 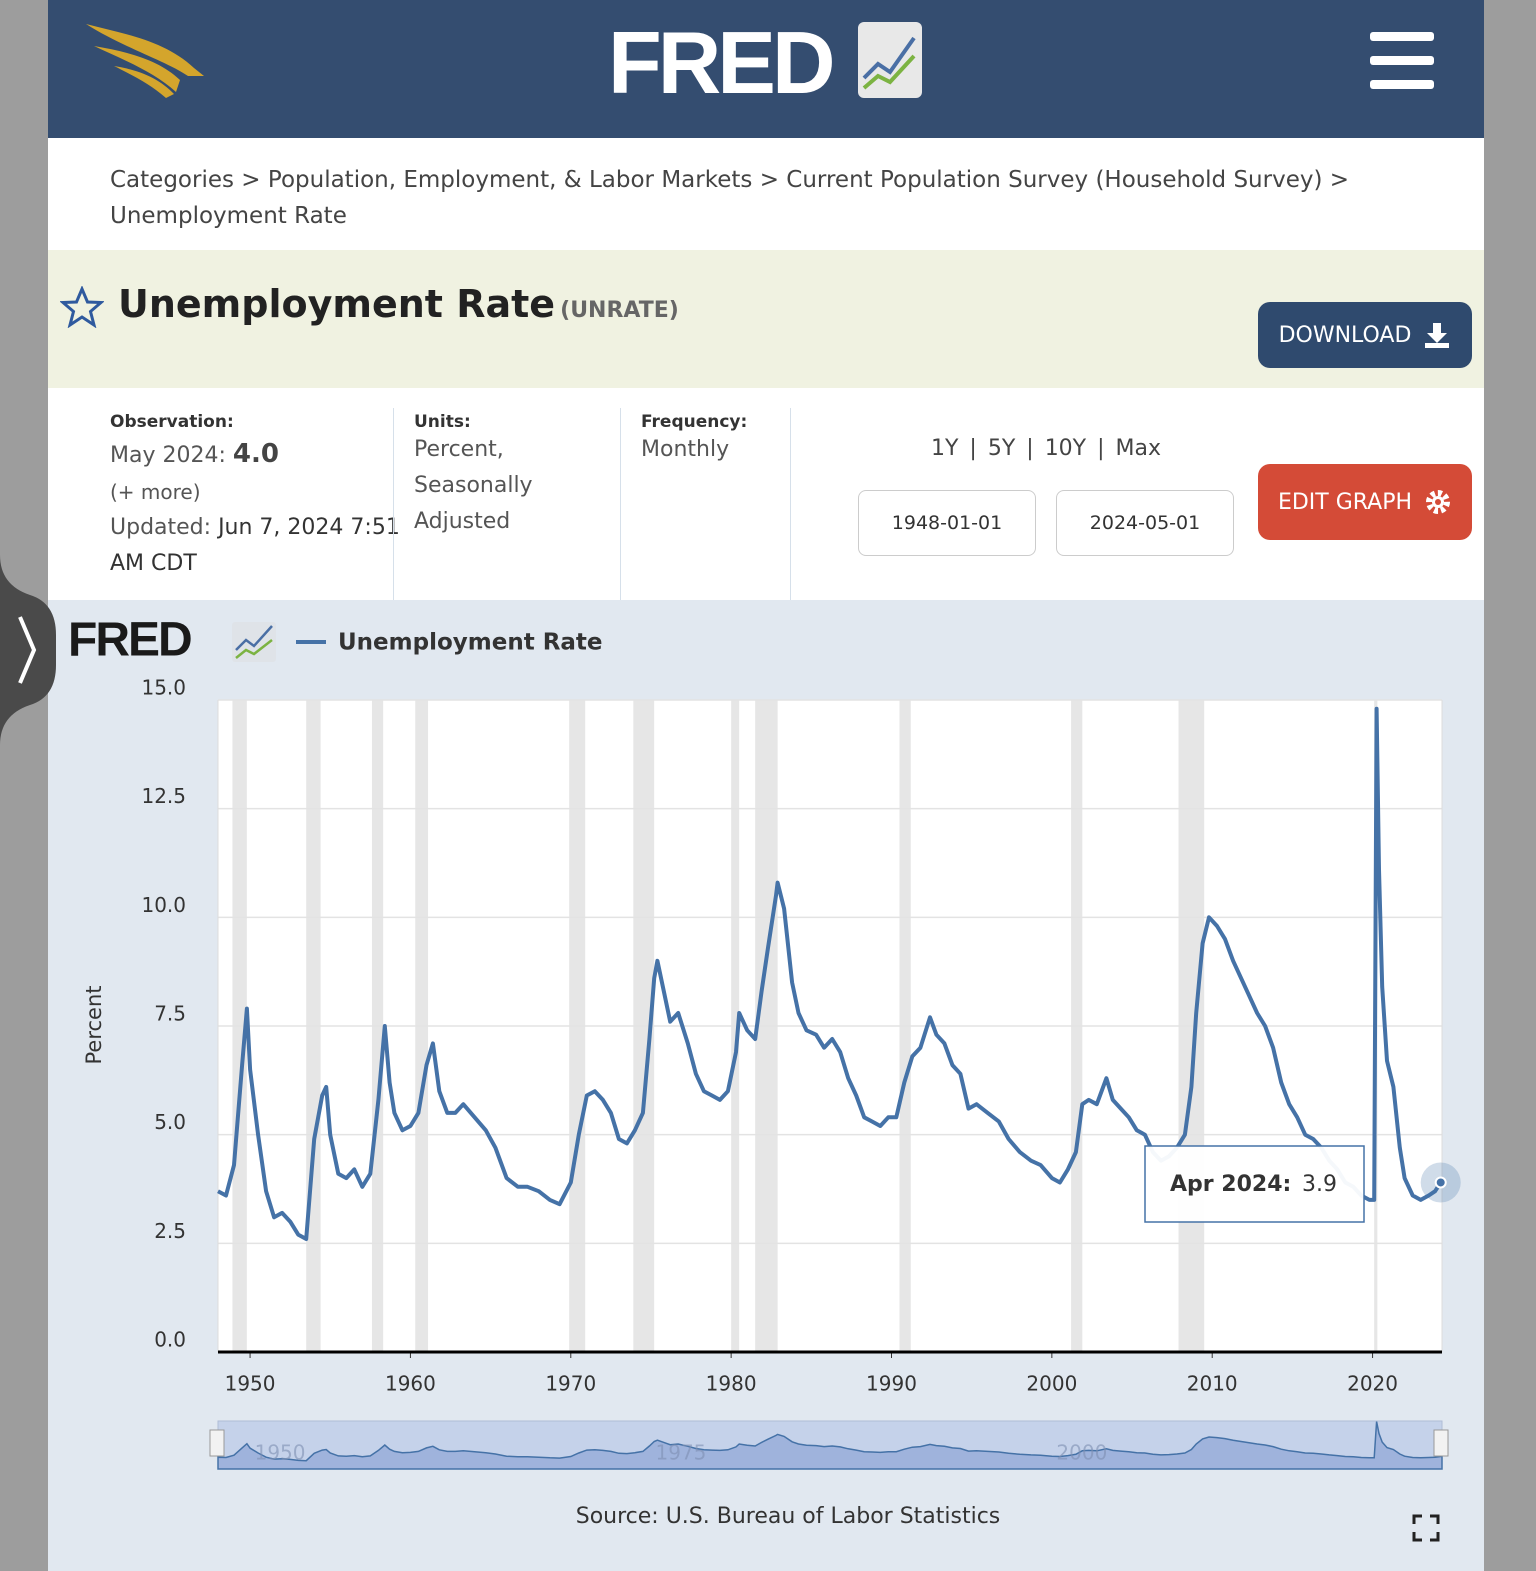 What do you see at coordinates (1437, 335) in the screenshot?
I see `download-icon` at bounding box center [1437, 335].